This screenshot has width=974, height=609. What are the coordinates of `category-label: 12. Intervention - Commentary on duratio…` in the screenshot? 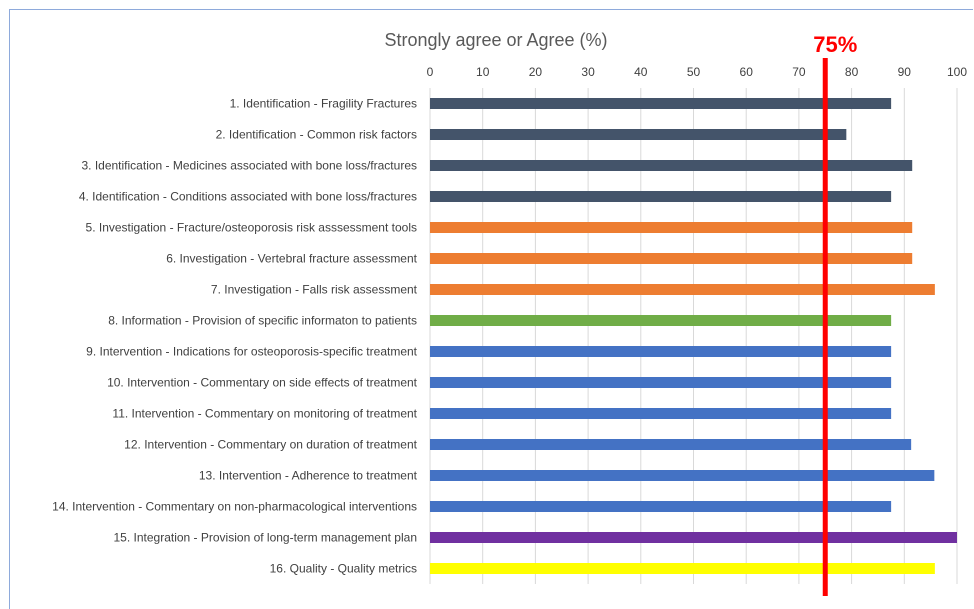 It's located at (270, 445).